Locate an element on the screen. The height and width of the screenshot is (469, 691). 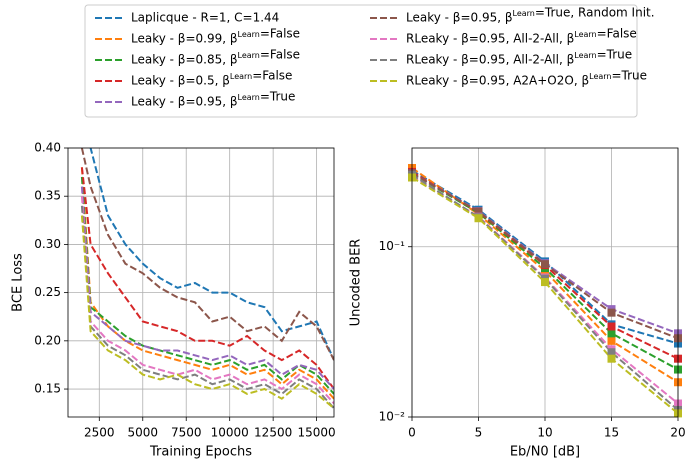
x-axis-label: Eb/N0 [dB] is located at coordinates (545, 452).